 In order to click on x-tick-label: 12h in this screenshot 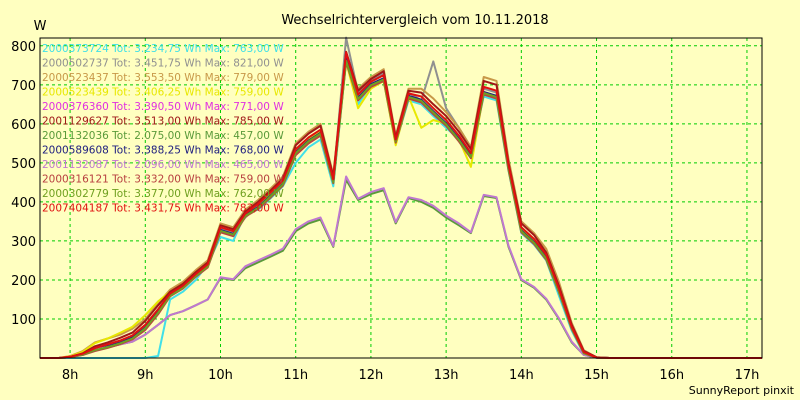, I will do `click(371, 375)`.